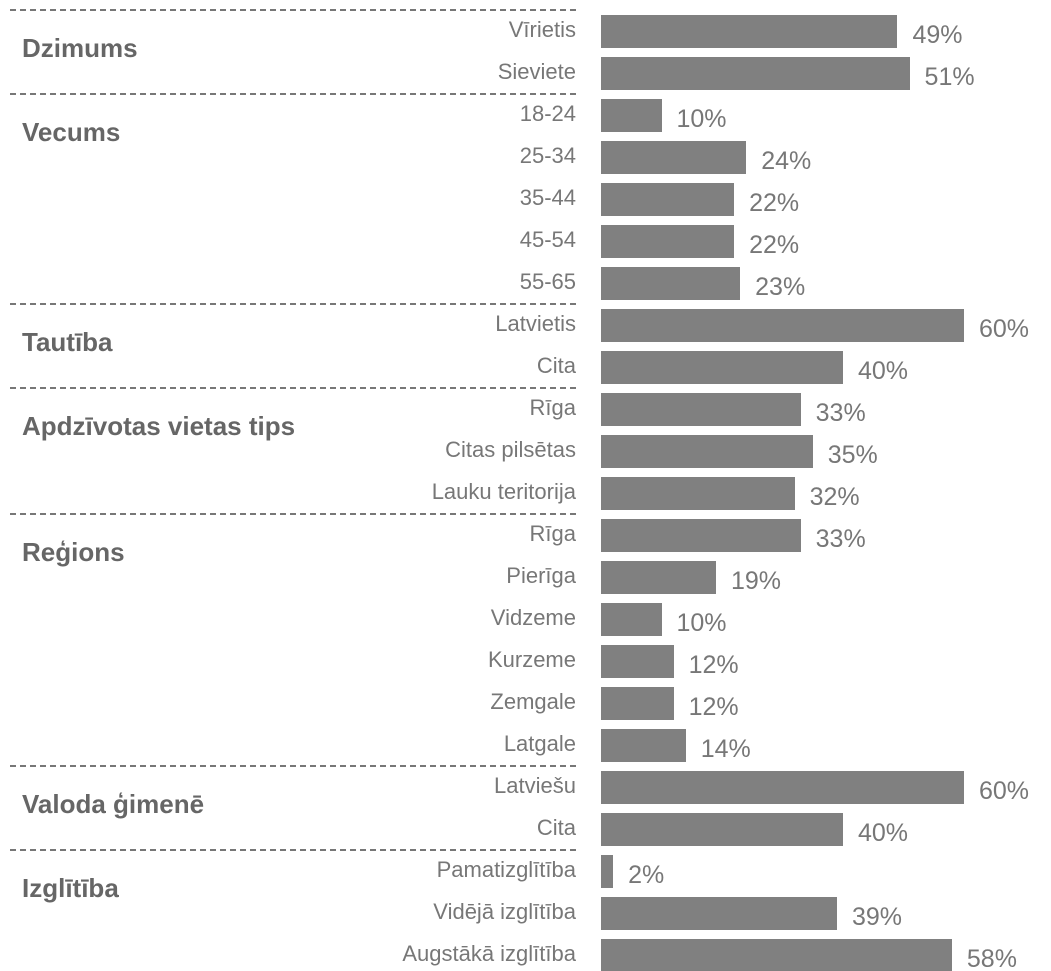 The width and height of the screenshot is (1051, 971). What do you see at coordinates (67, 342) in the screenshot?
I see `group-label: Tautība` at bounding box center [67, 342].